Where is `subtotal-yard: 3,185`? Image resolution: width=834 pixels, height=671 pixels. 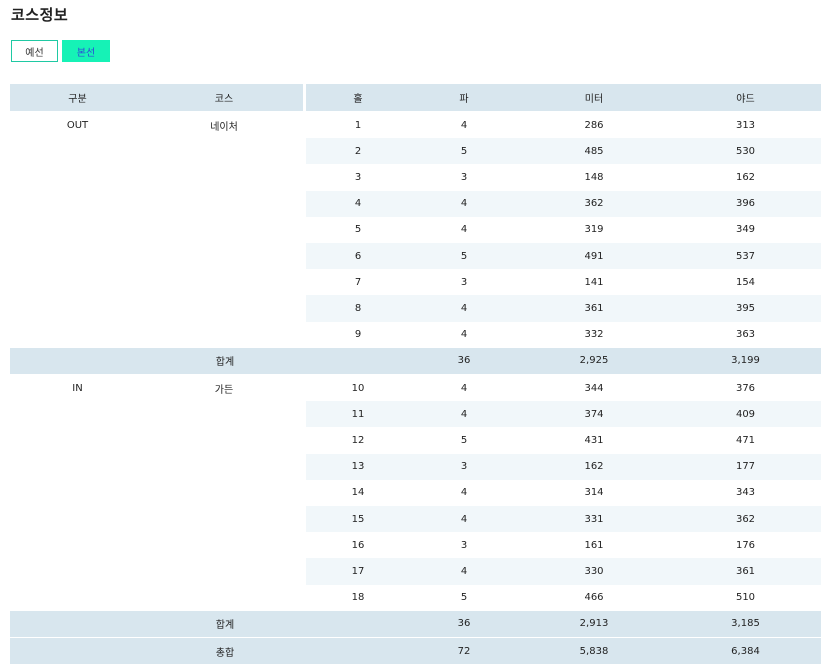 subtotal-yard: 3,185 is located at coordinates (745, 624).